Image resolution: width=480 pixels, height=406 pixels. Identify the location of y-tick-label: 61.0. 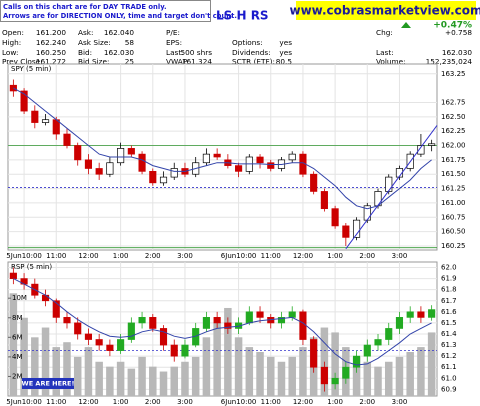
(449, 378).